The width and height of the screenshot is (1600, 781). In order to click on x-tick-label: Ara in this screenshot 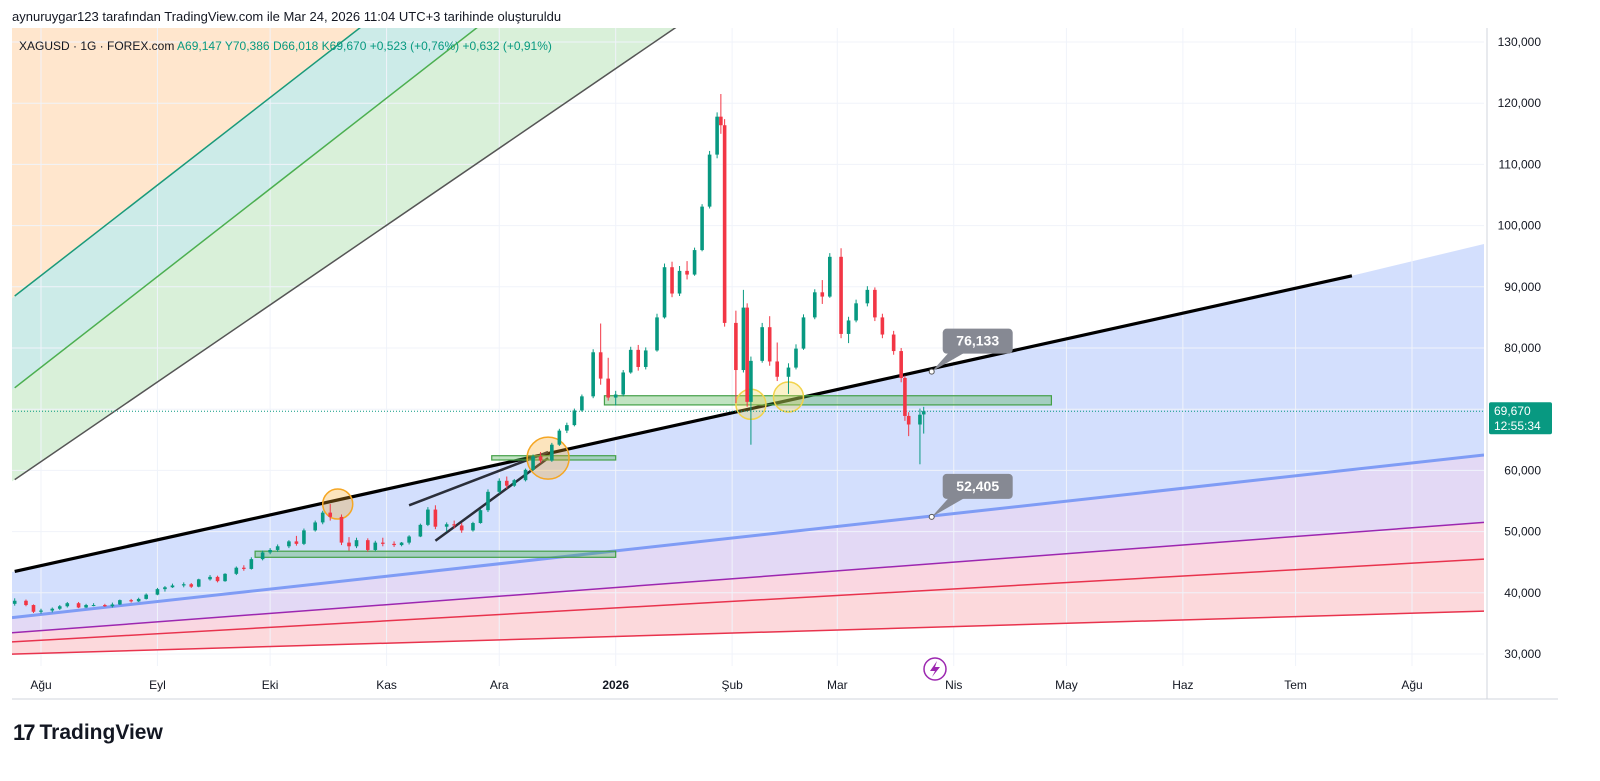, I will do `click(499, 685)`.